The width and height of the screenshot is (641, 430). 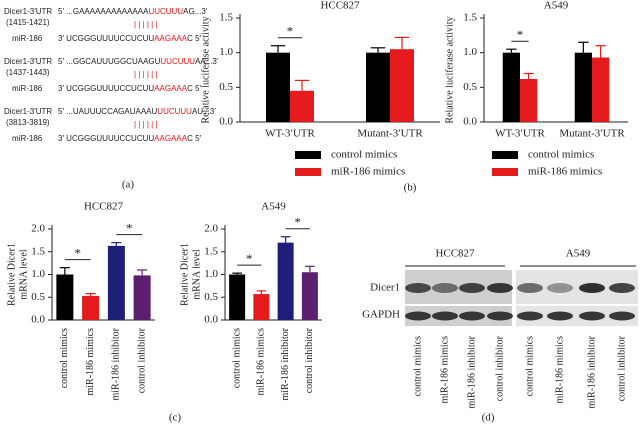 I want to click on group-label: A549, so click(x=578, y=254).